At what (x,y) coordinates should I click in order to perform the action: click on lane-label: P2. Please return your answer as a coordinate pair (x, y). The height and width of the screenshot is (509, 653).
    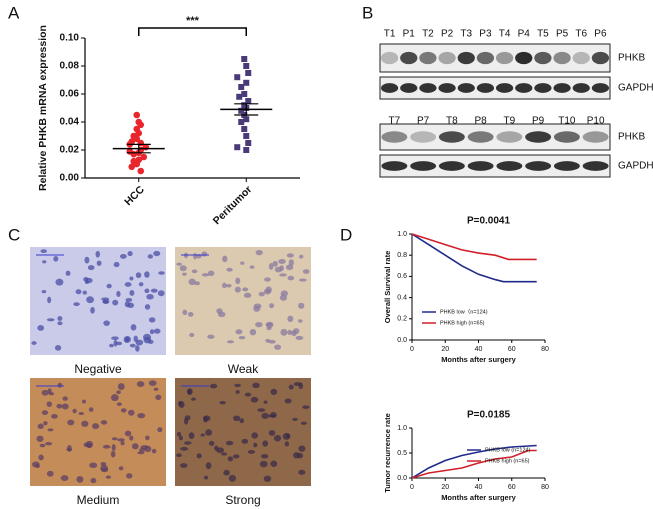
    Looking at the image, I should click on (447, 34).